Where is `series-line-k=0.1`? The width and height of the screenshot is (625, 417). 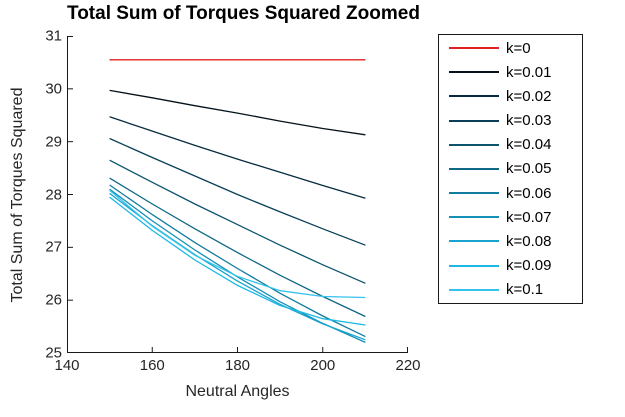
series-line-k=0.1 is located at coordinates (237, 244).